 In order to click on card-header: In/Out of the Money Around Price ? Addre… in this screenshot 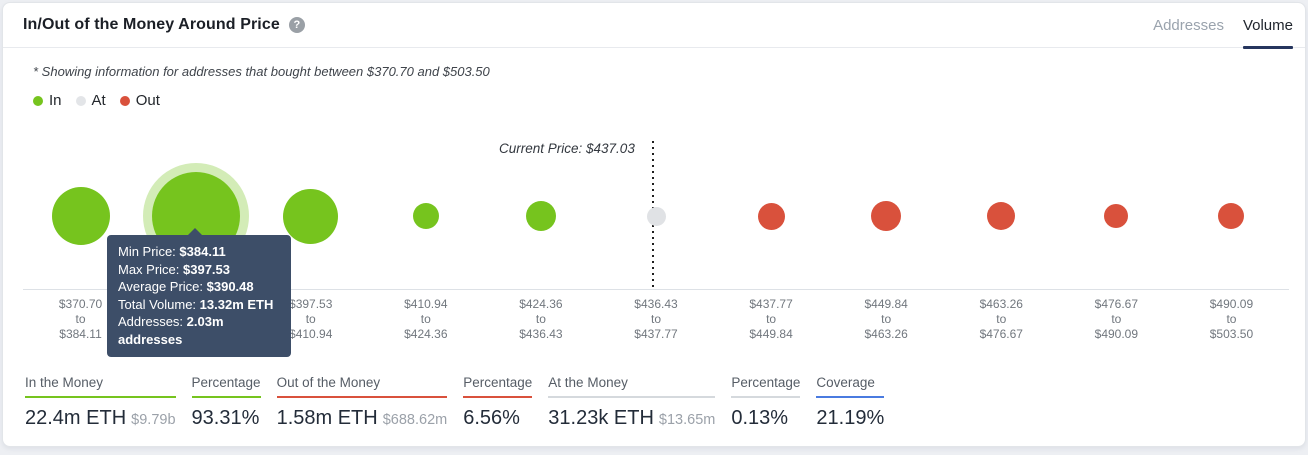, I will do `click(654, 26)`.